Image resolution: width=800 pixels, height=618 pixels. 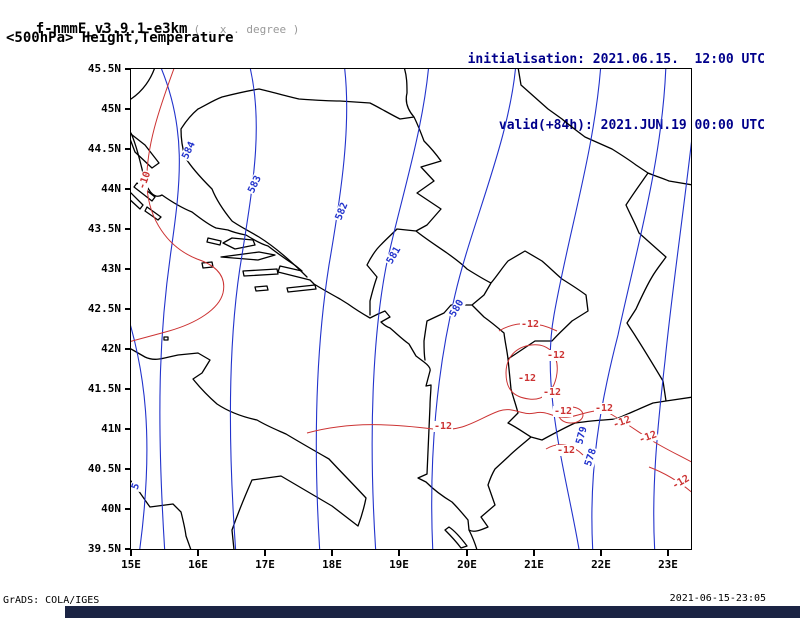 What do you see at coordinates (120, 38) in the screenshot?
I see `field-title: <500hPa> Height,Temperature` at bounding box center [120, 38].